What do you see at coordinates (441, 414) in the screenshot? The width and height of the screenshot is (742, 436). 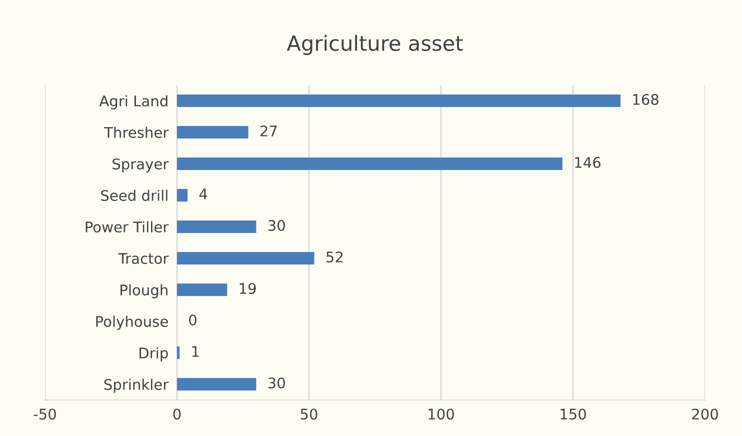 I see `x-tick-label: 100` at bounding box center [441, 414].